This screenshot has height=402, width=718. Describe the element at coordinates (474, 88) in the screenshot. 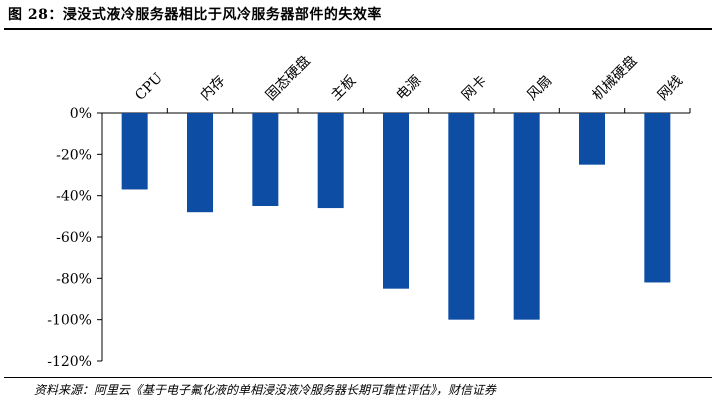

I see `x-tick-label: 网卡` at that location.